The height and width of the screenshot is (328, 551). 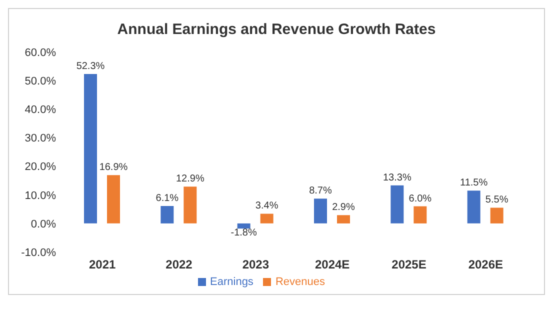 I want to click on x-tick-label: 2025E, so click(x=409, y=265).